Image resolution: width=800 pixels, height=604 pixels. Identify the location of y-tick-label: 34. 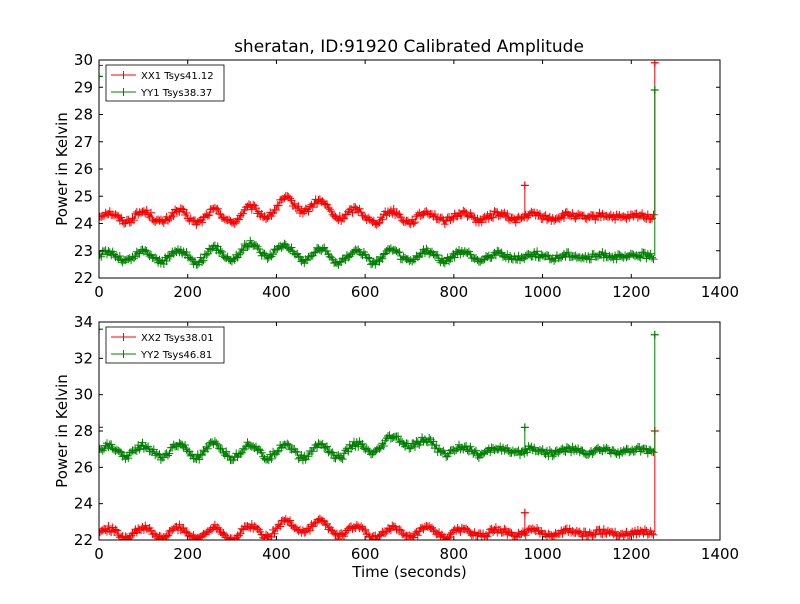
(83, 322).